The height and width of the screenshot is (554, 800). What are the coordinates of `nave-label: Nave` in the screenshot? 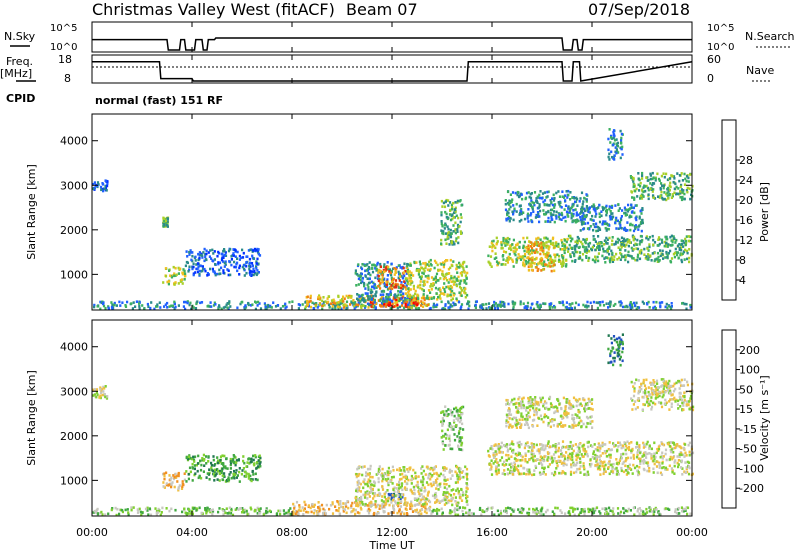 It's located at (760, 70).